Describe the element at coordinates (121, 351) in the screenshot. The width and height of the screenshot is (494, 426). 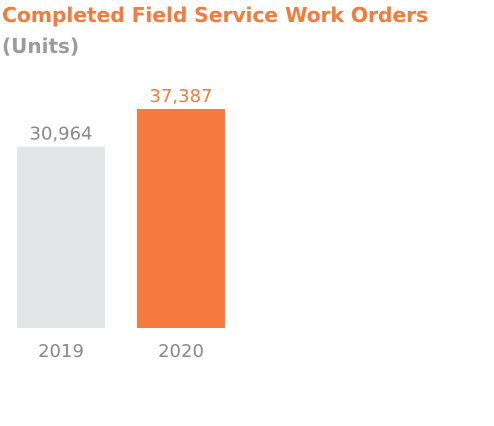
I see `x-tick-labels-group: 2019 2020` at that location.